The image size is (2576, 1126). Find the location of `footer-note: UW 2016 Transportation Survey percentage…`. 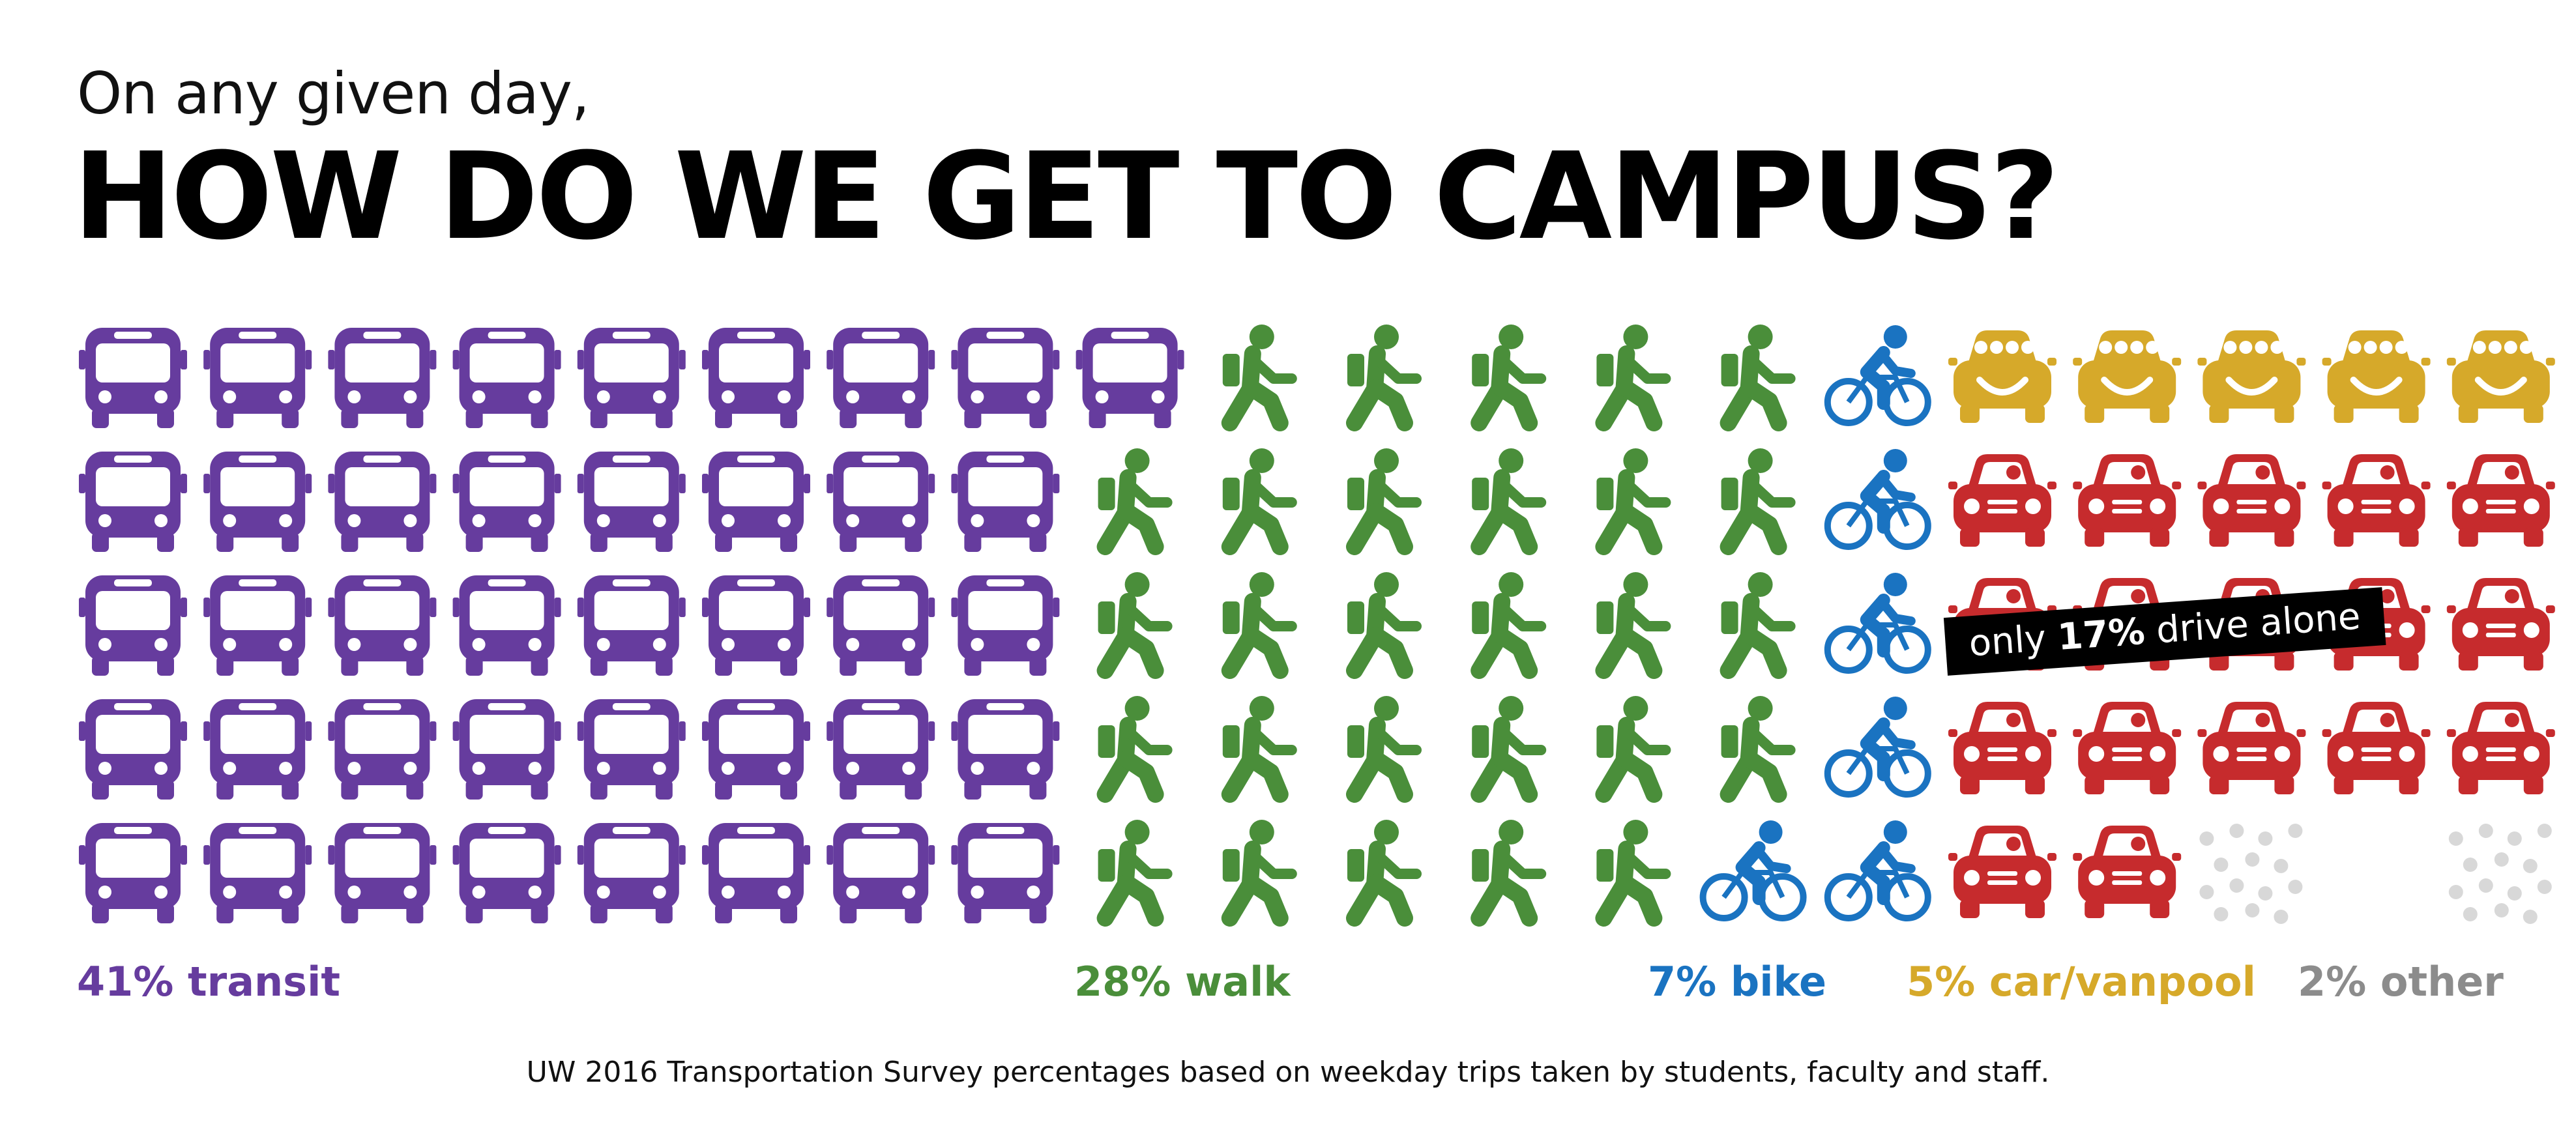

footer-note: UW 2016 Transportation Survey percentage… is located at coordinates (1288, 1072).